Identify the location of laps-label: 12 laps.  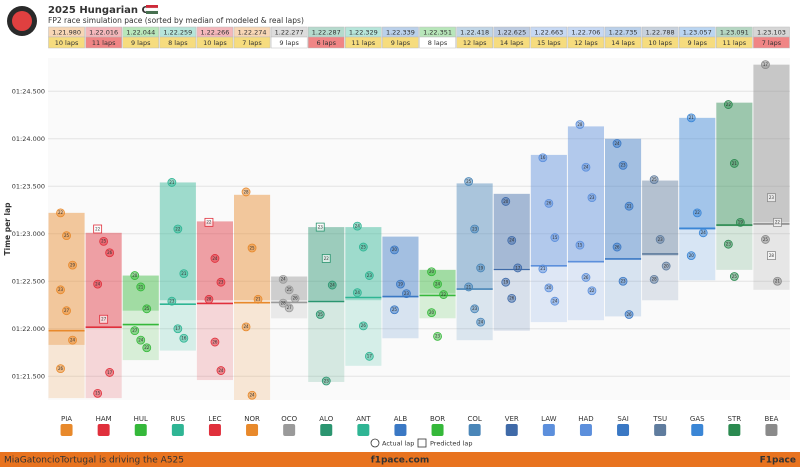
(475, 43).